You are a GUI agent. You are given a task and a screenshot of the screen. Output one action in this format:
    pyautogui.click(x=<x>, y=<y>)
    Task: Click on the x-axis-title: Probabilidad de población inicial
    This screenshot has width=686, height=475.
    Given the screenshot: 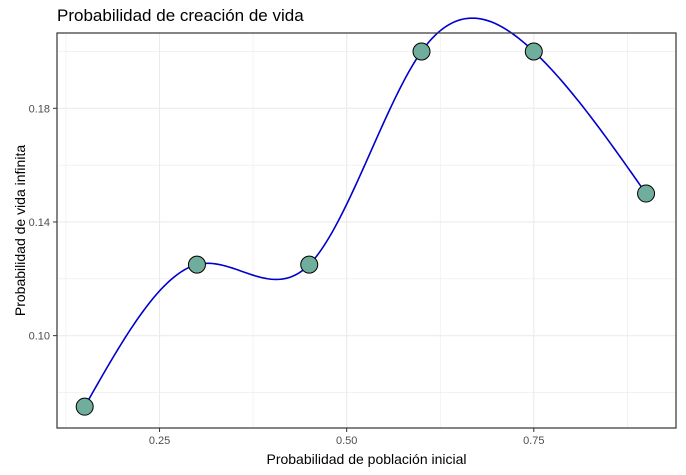 What is the action you would take?
    pyautogui.click(x=366, y=459)
    